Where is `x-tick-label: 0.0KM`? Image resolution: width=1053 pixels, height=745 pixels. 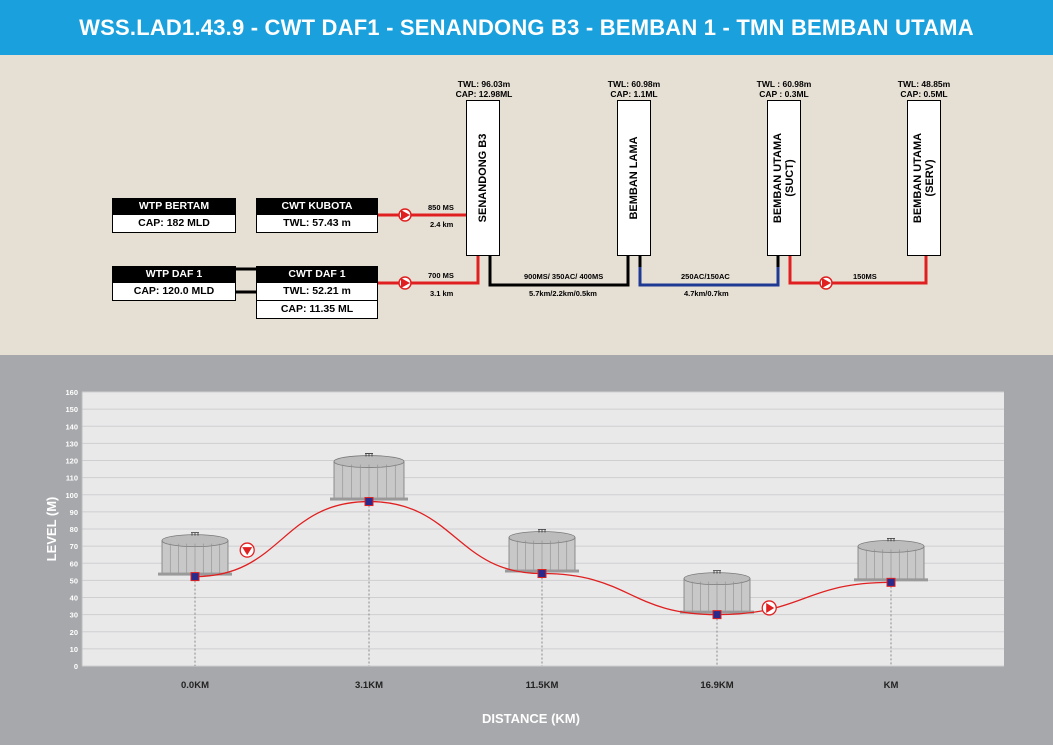 x-tick-label: 0.0KM is located at coordinates (195, 685).